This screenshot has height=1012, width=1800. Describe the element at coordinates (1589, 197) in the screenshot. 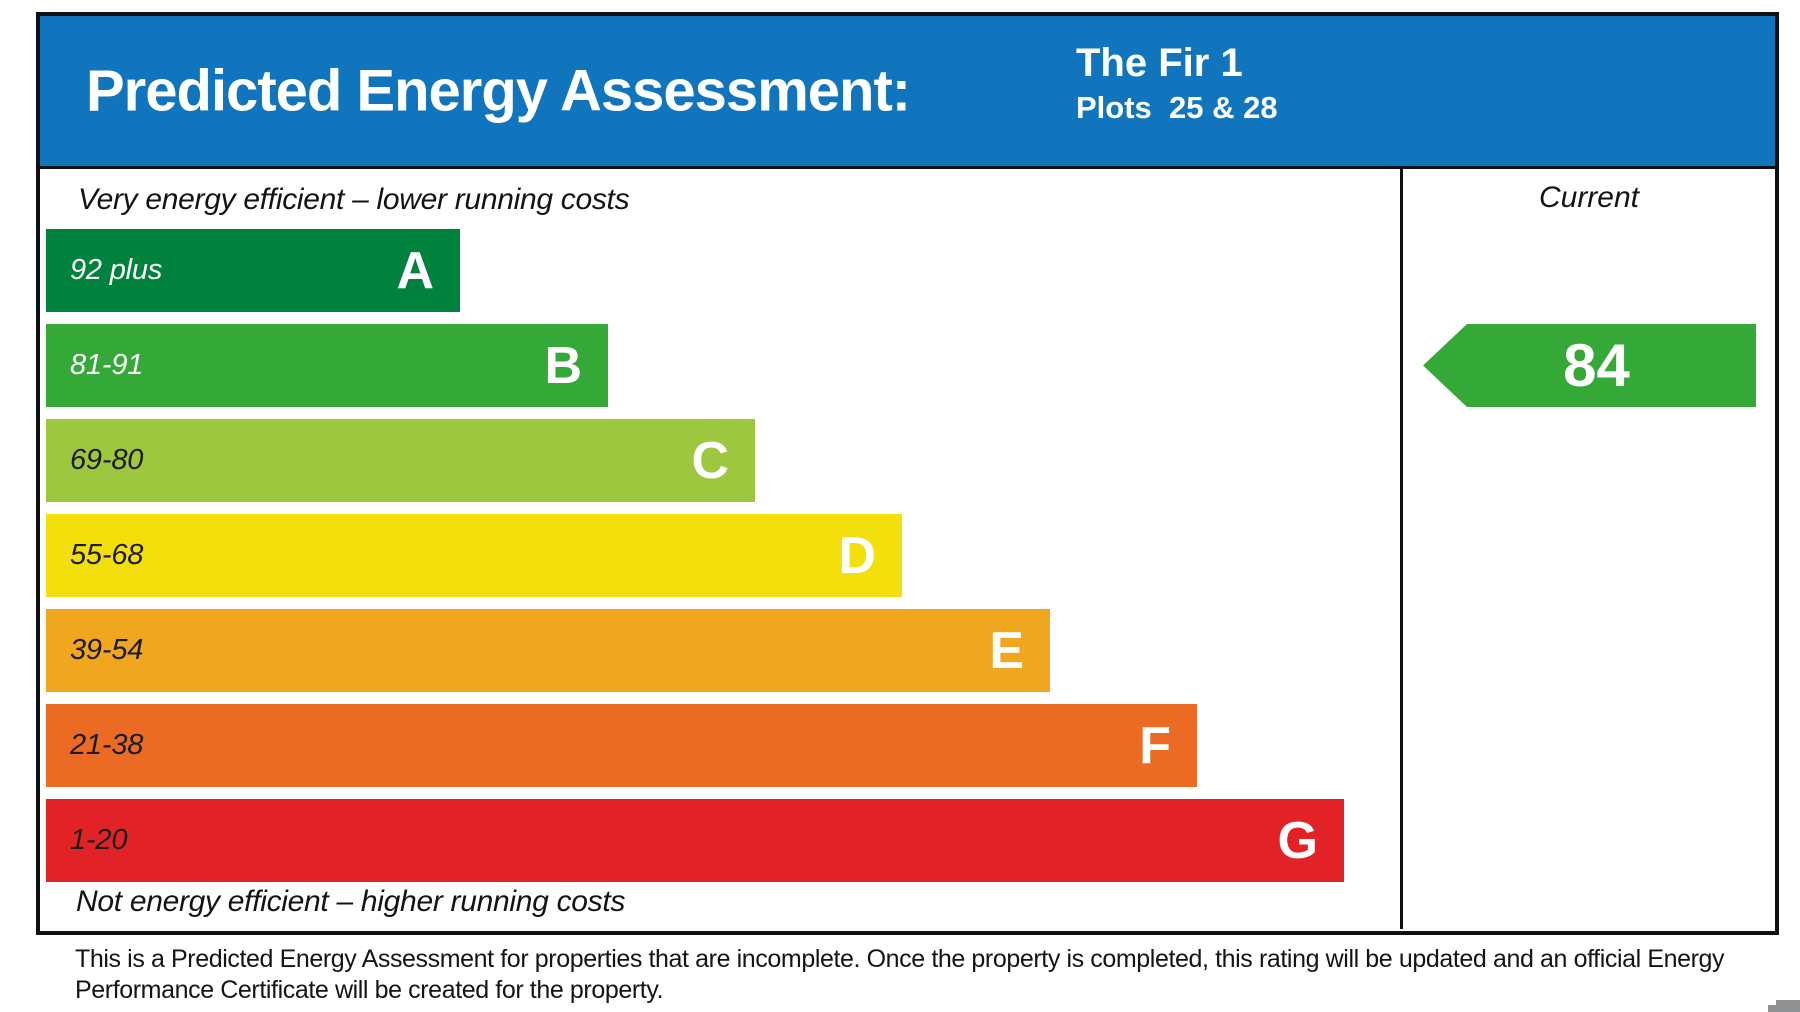

I see `current-column-header: Current` at that location.